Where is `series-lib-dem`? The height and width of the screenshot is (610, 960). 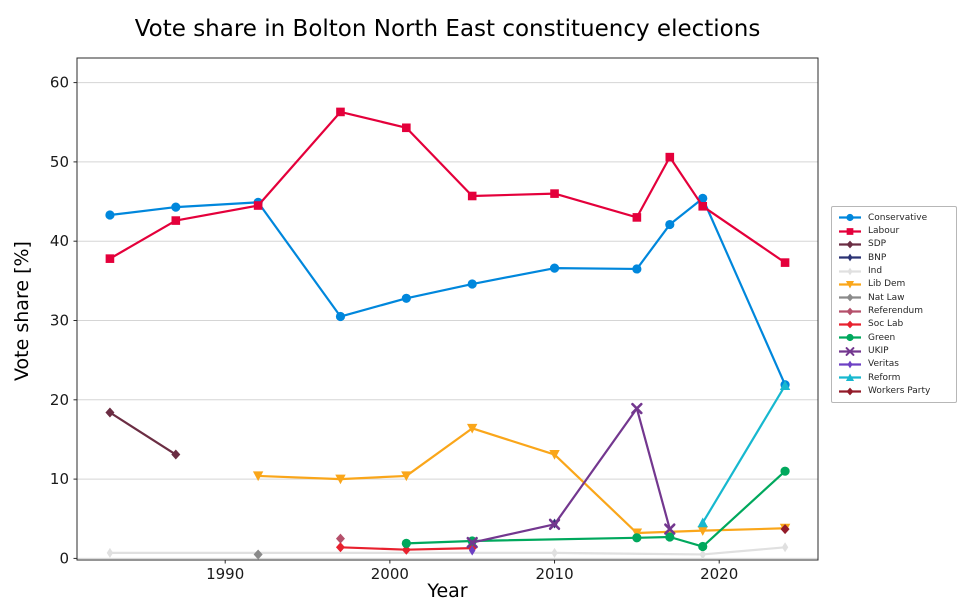
series-lib-dem is located at coordinates (521, 481).